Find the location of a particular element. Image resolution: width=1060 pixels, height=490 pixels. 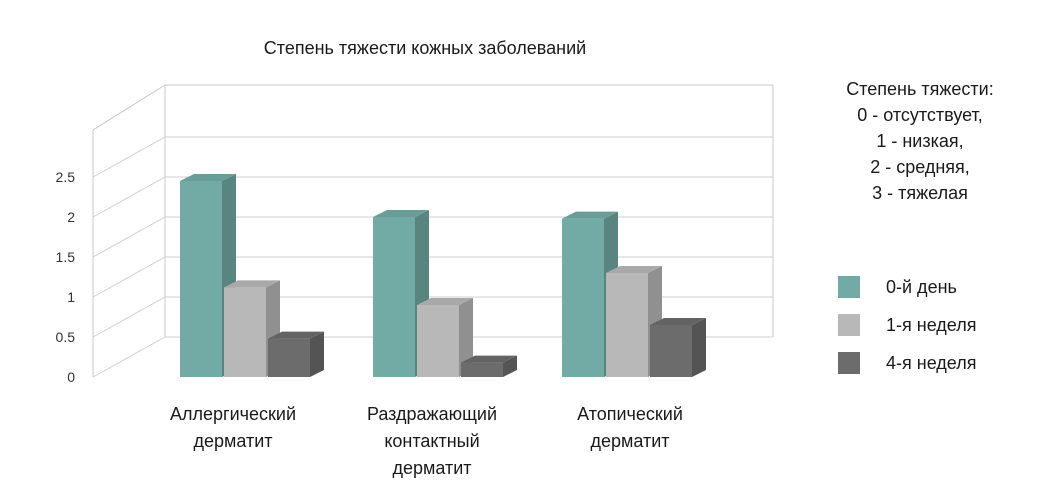

x-category-label: контактный is located at coordinates (431, 441).